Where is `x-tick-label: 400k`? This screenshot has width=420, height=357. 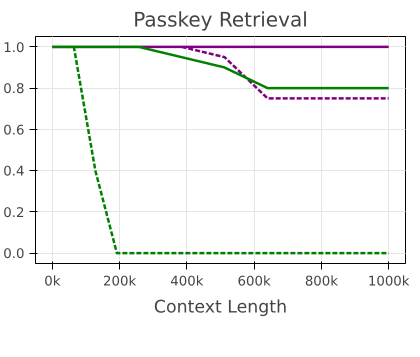
x-tick-label: 400k is located at coordinates (187, 282).